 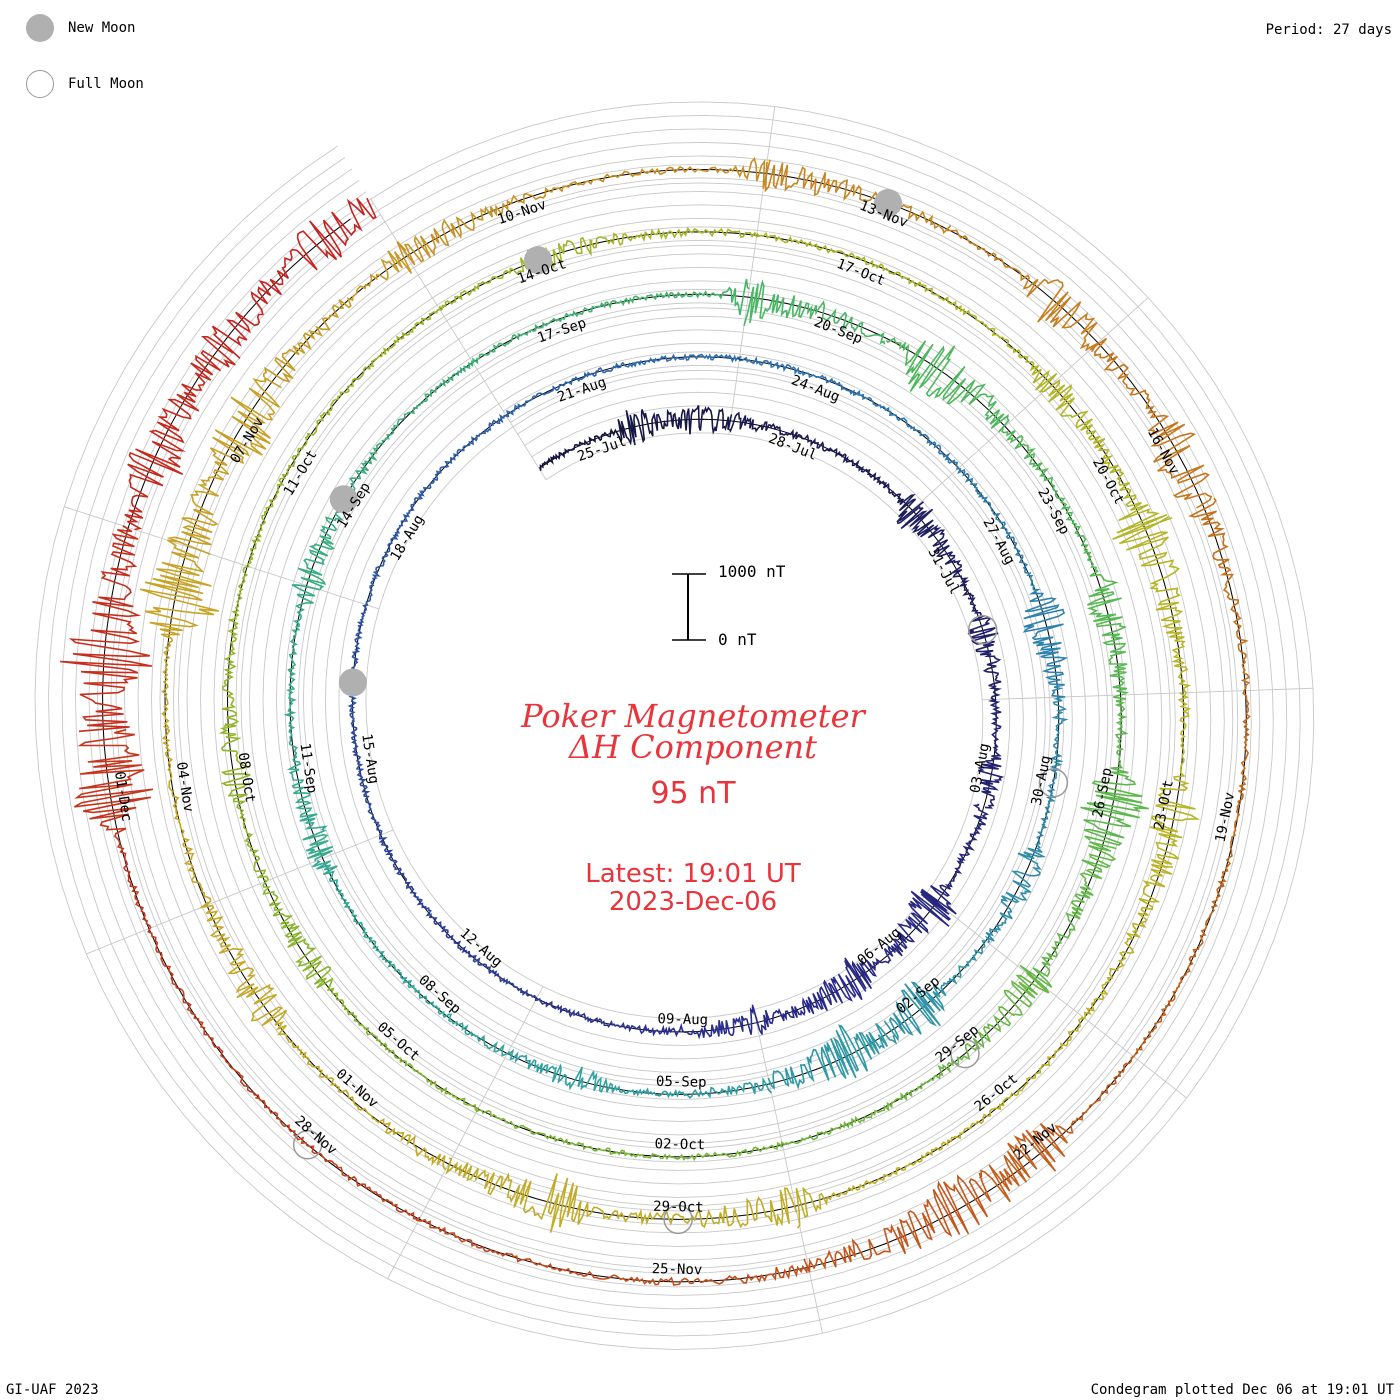 What do you see at coordinates (679, 1144) in the screenshot?
I see `date-label: 02-Oct` at bounding box center [679, 1144].